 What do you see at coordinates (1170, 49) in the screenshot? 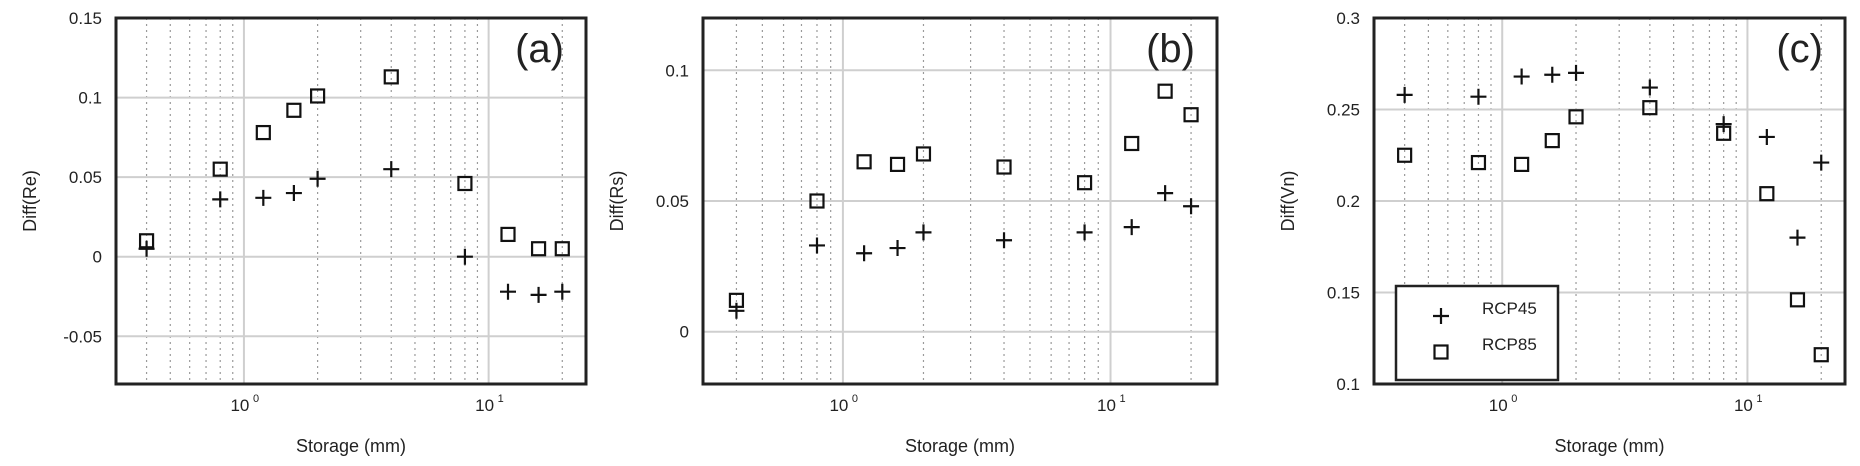
I see `panel-label: (b)` at bounding box center [1170, 49].